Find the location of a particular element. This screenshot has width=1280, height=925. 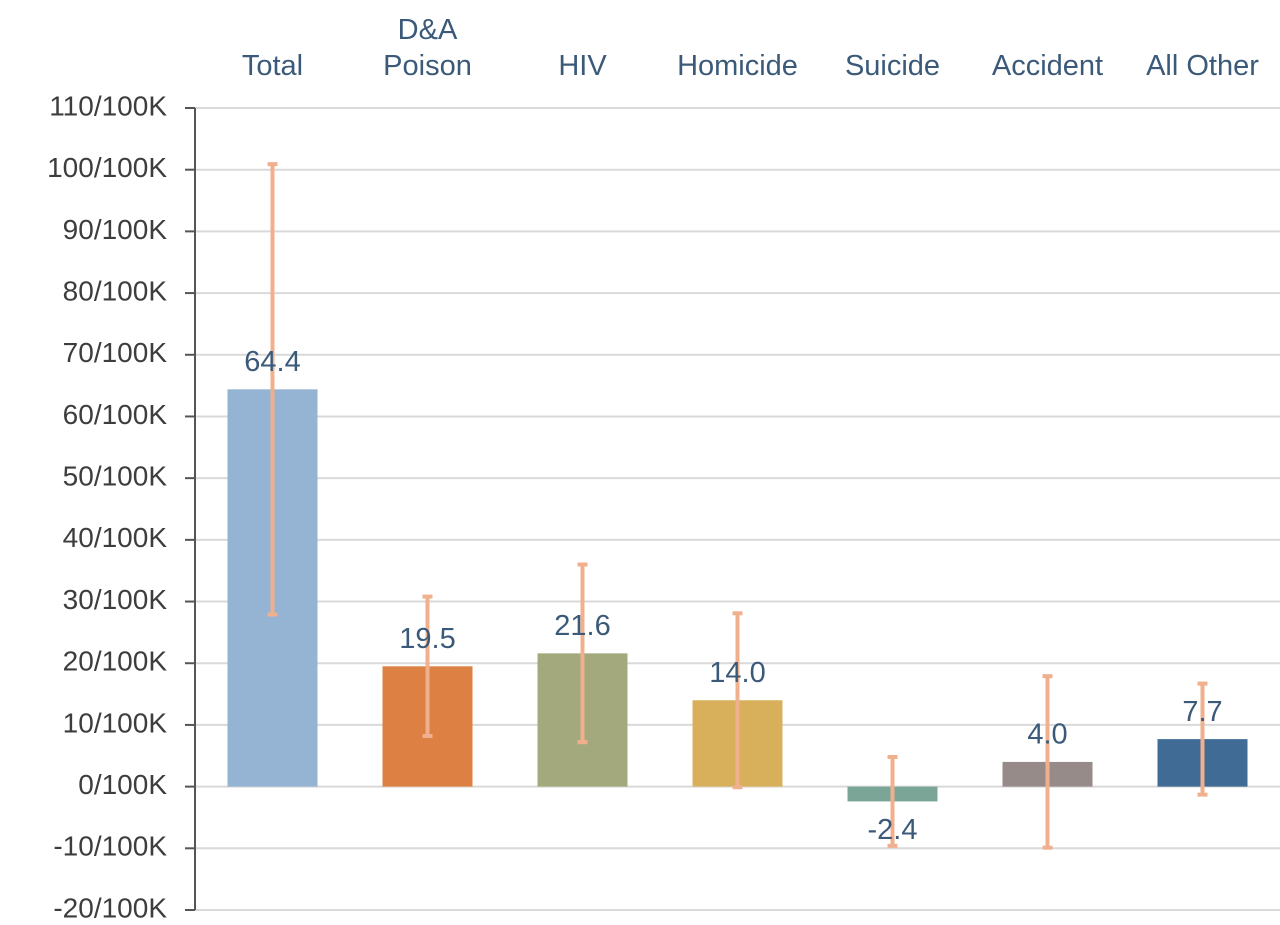

y-tick-label: 40/100K is located at coordinates (115, 537).